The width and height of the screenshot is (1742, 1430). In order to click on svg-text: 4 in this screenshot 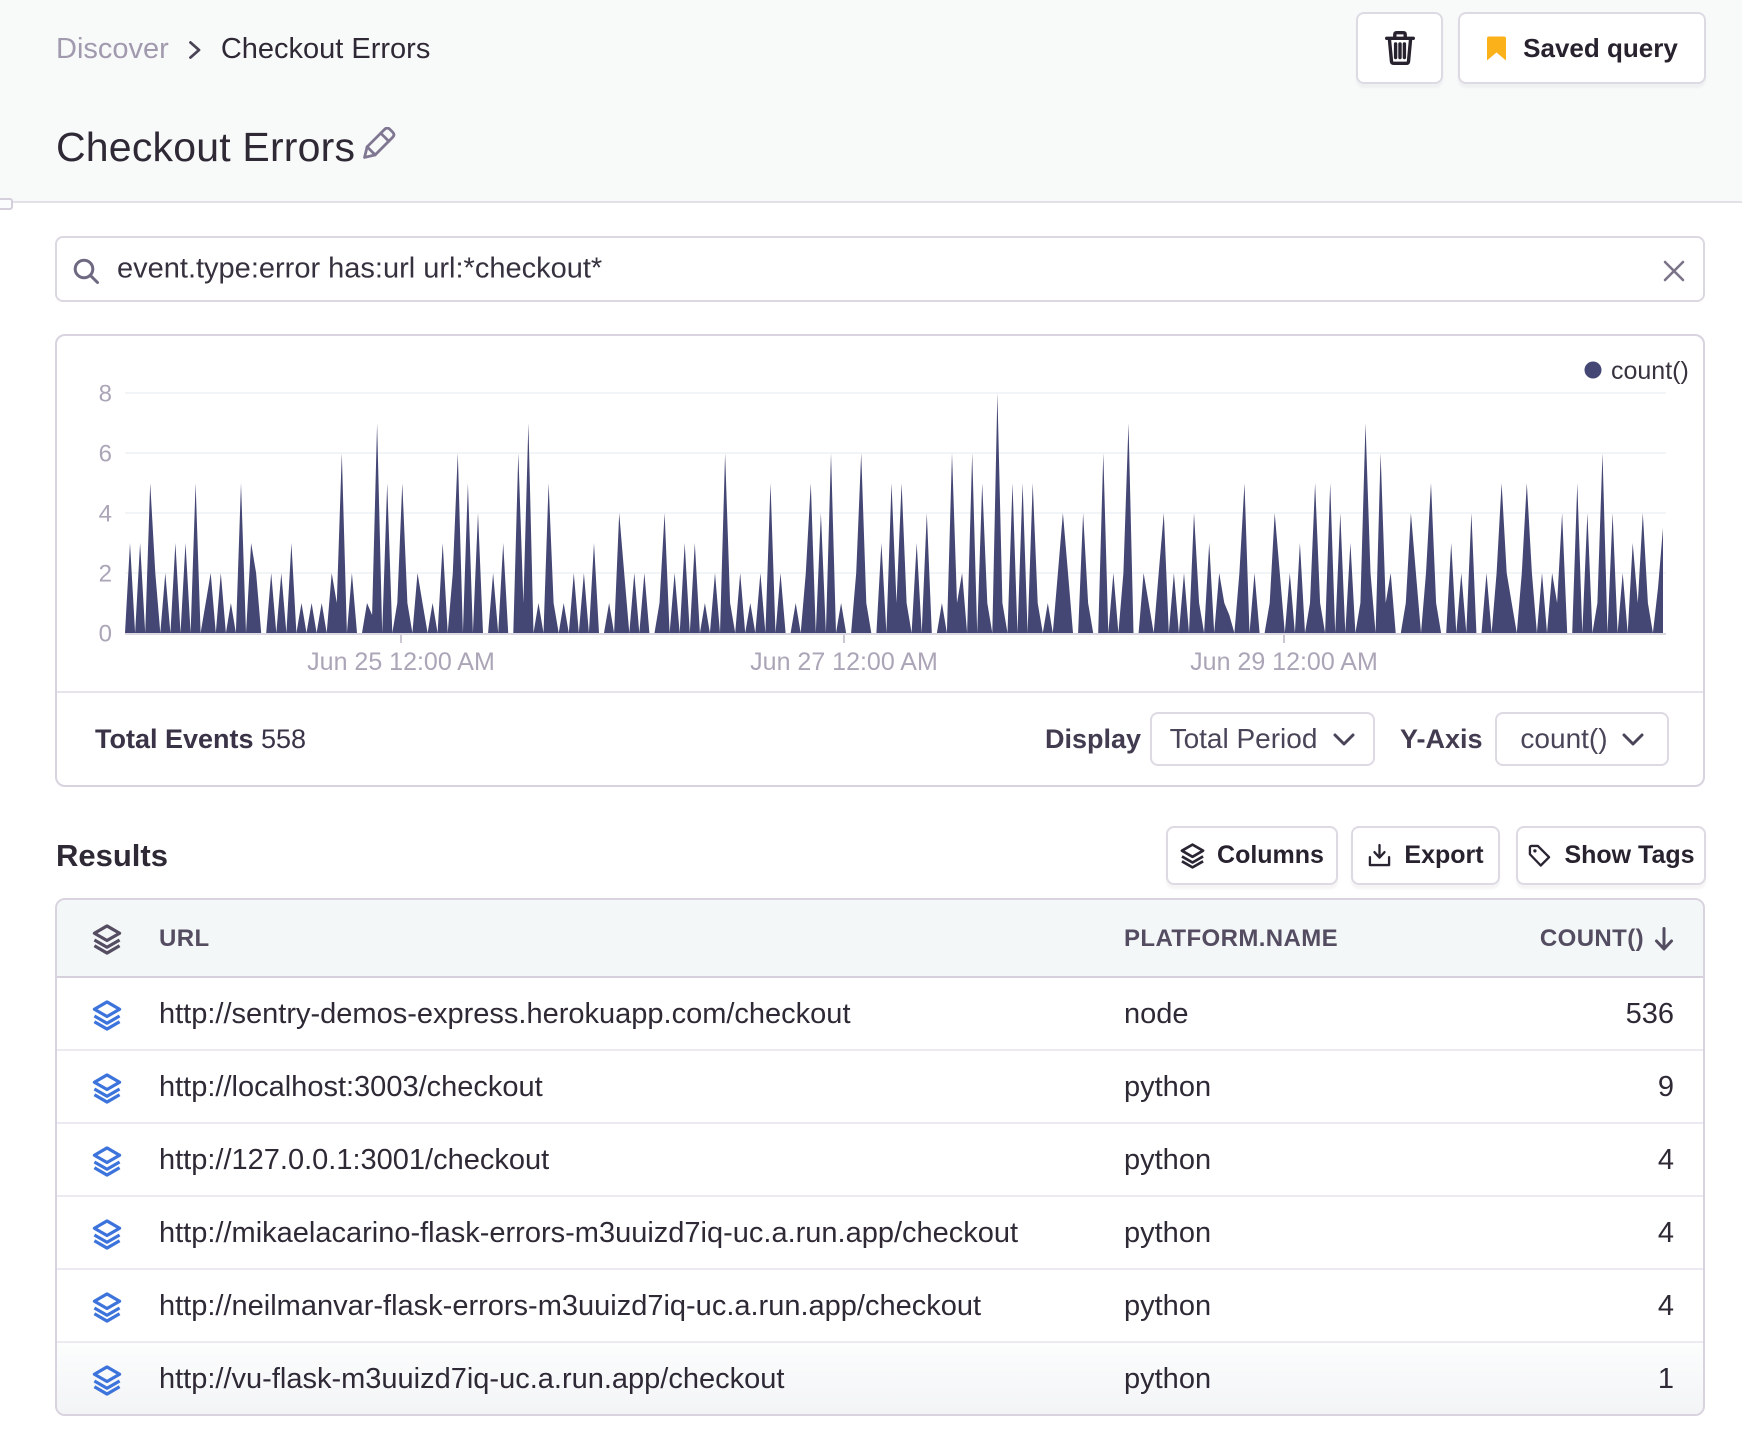, I will do `click(105, 514)`.